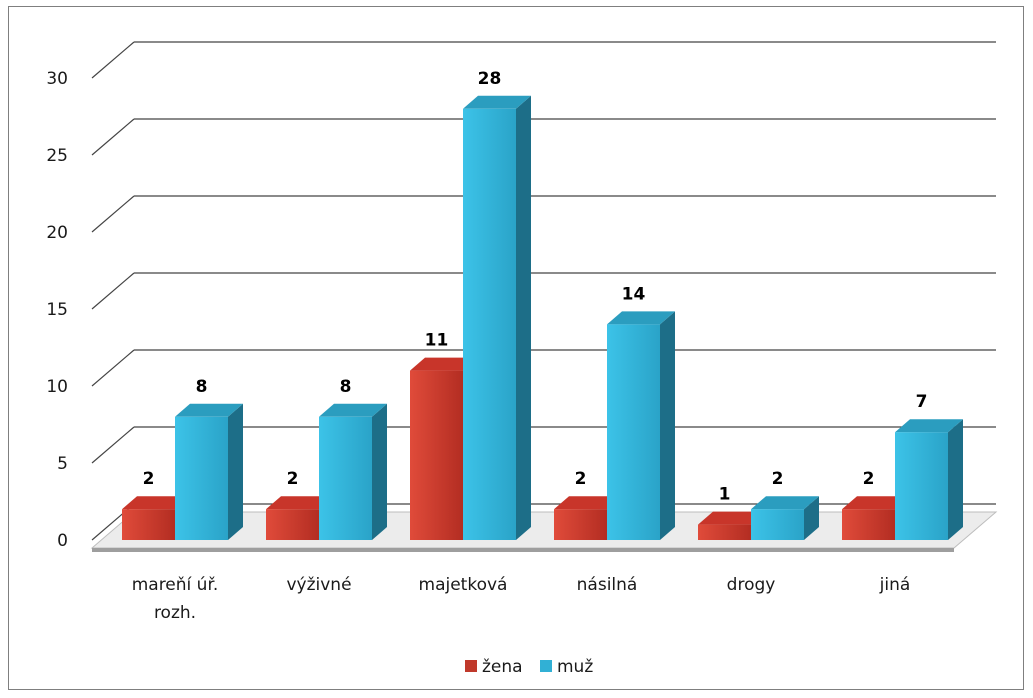  Describe the element at coordinates (175, 613) in the screenshot. I see `category-label-0: rozh.` at that location.